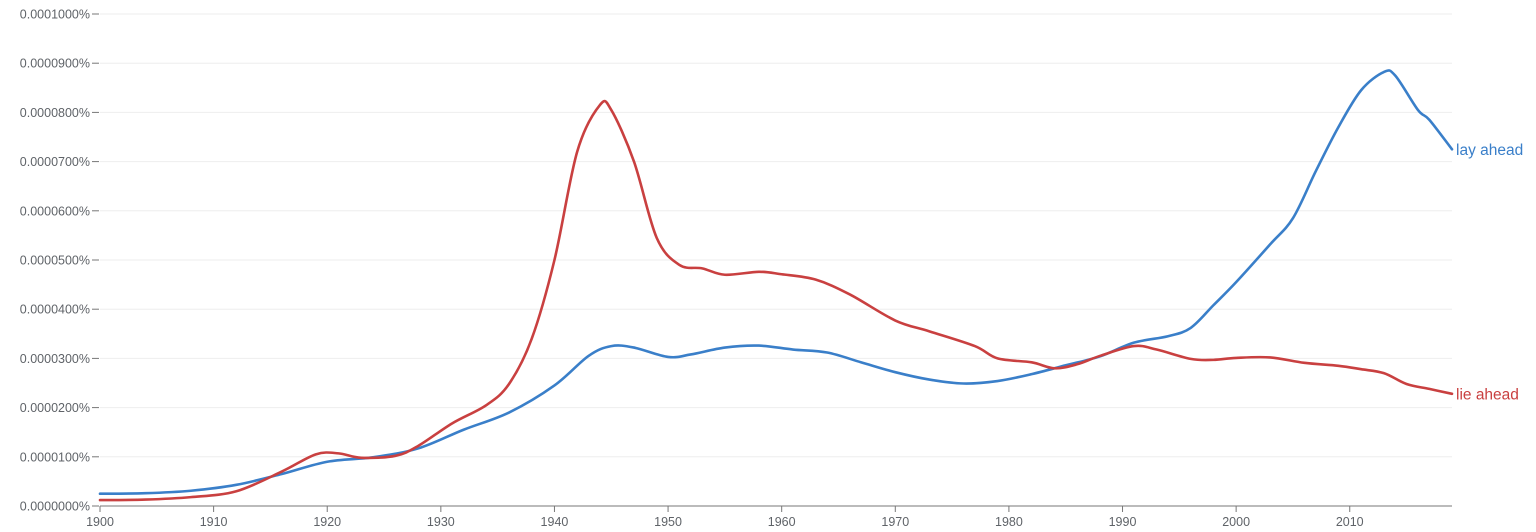 This screenshot has width=1536, height=532. What do you see at coordinates (55, 211) in the screenshot?
I see `y-tick-label: 0.0000600%` at bounding box center [55, 211].